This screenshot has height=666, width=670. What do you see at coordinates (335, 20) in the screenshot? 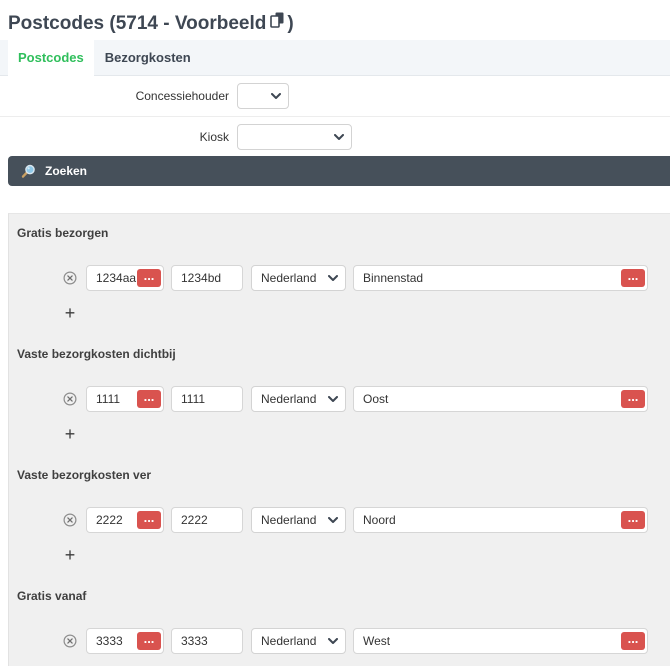
I see `page-header: Postcodes (5714 - Voorbeeld )` at bounding box center [335, 20].